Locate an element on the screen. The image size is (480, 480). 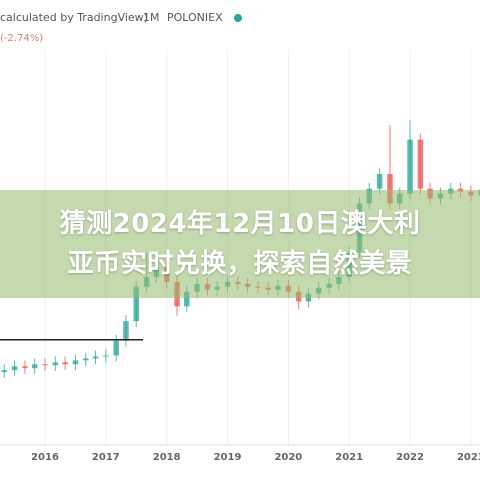
title-line: 亚币实时兑换，探索自然美景 is located at coordinates (240, 264).